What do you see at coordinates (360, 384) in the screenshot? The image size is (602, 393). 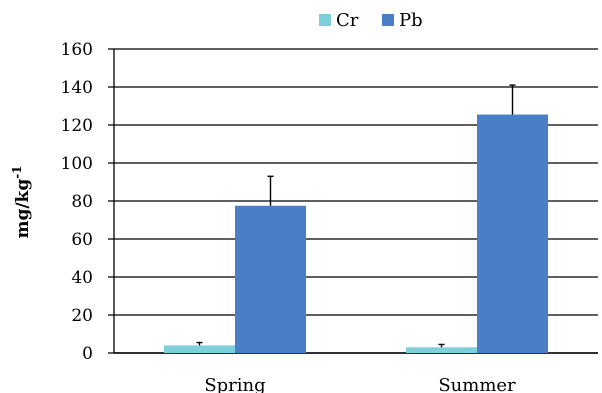 I see `category-labels: Spring Summer` at bounding box center [360, 384].